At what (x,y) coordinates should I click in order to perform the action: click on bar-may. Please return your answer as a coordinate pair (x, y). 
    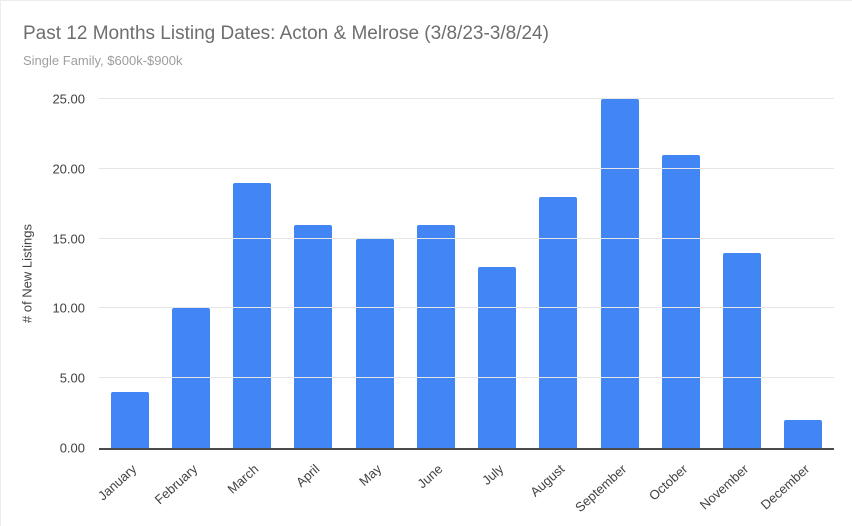
    Looking at the image, I should click on (374, 343).